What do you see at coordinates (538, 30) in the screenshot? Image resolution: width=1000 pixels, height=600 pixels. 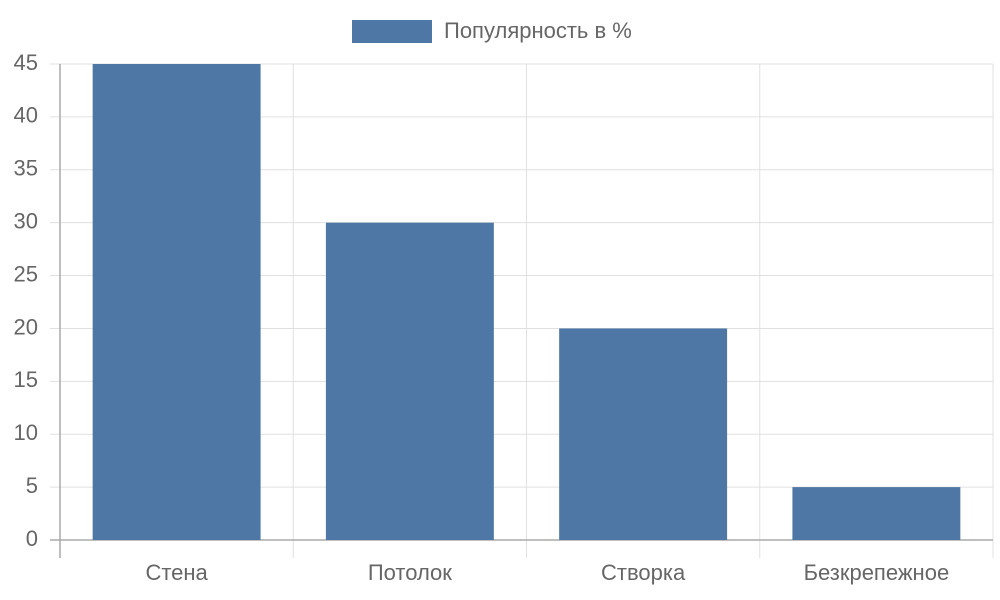 I see `legend-label: Популярность в %` at bounding box center [538, 30].